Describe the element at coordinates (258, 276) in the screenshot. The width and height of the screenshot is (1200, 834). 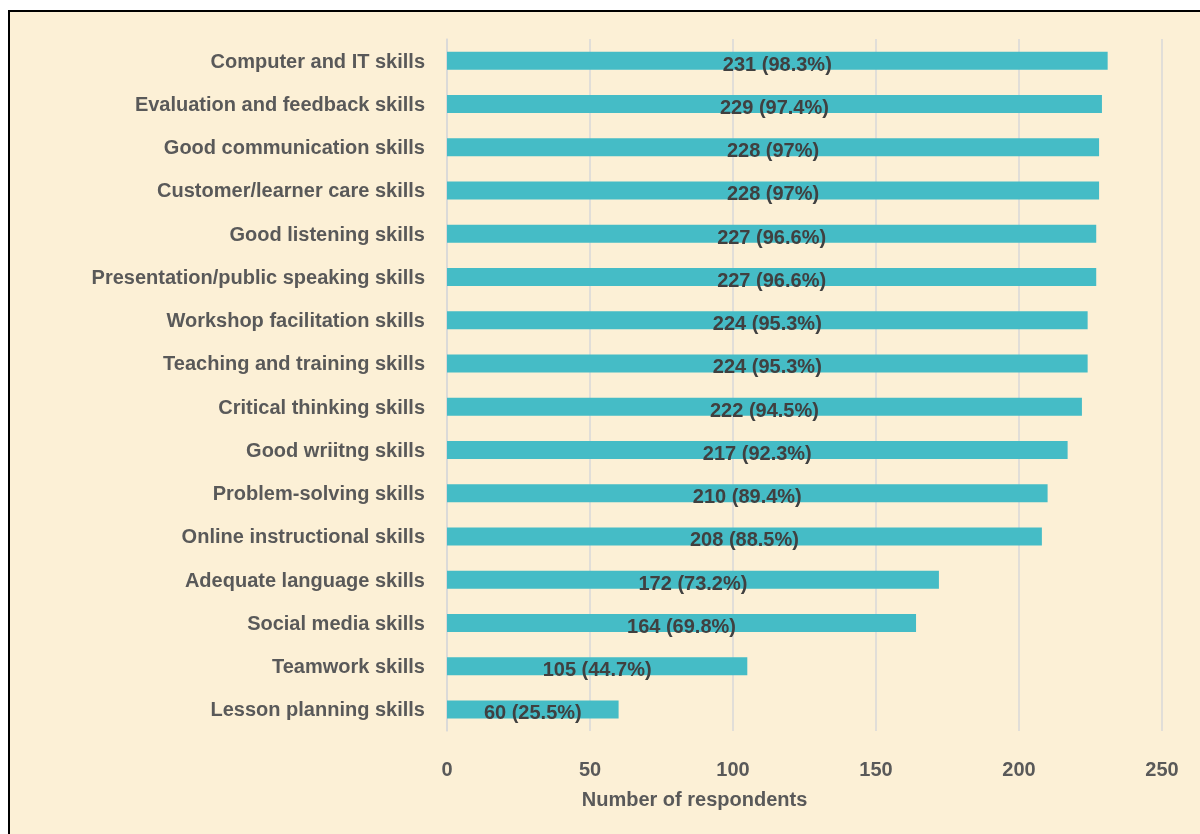
I see `y-tick-label: Presentation/public speaking skills` at that location.